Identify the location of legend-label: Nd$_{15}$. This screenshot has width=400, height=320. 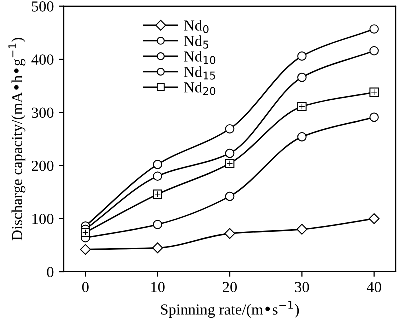
(200, 73).